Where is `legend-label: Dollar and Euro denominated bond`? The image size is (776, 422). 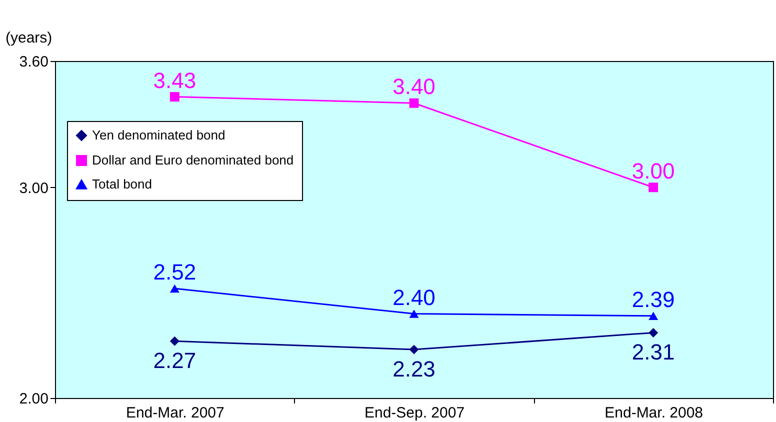 legend-label: Dollar and Euro denominated bond is located at coordinates (193, 160).